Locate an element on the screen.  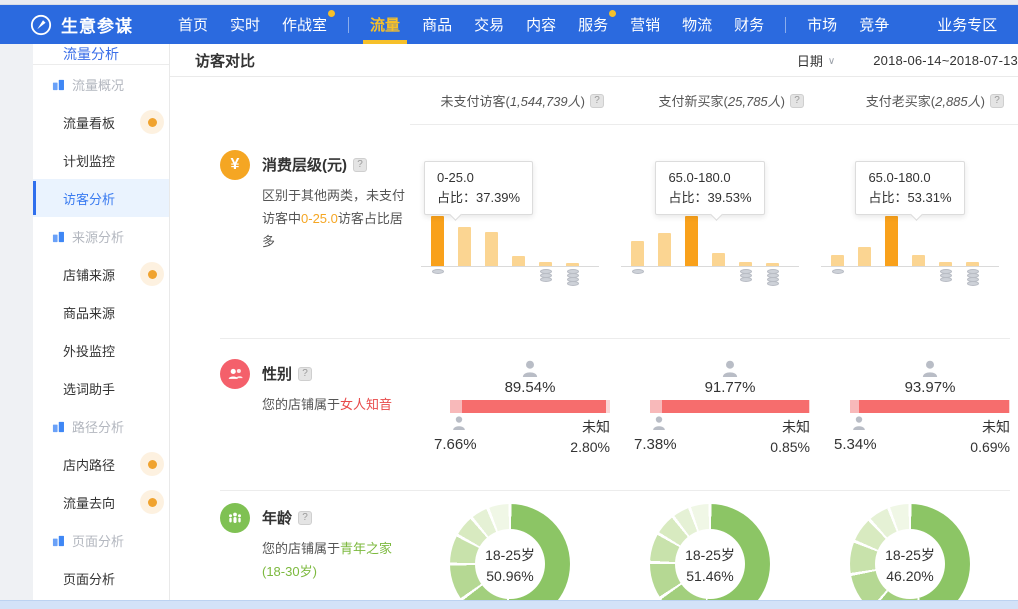
nav-item-作战室: 作战室 is located at coordinates (304, 24).